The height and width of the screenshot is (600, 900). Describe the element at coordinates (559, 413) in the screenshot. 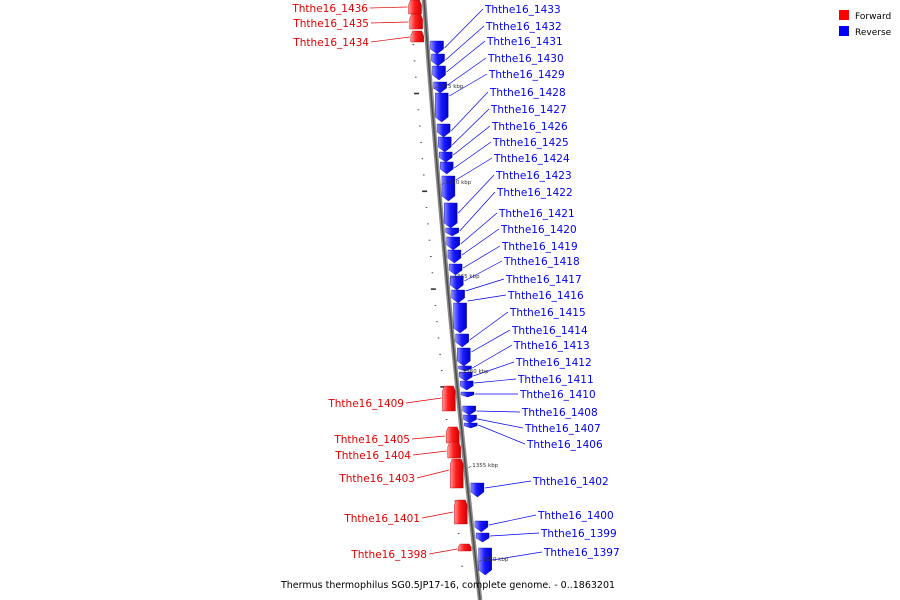

I see `gene-label-1408: Ththe16_1408` at that location.